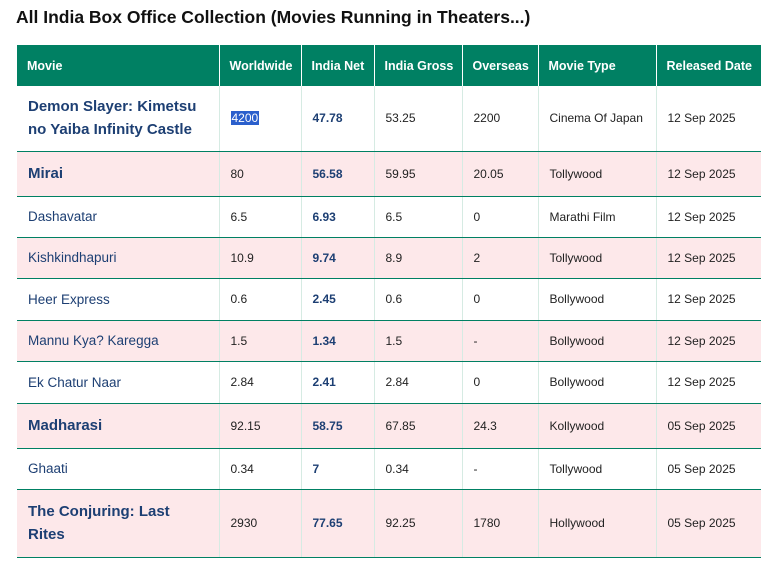  Describe the element at coordinates (118, 426) in the screenshot. I see `movie-link: Madharasi` at that location.